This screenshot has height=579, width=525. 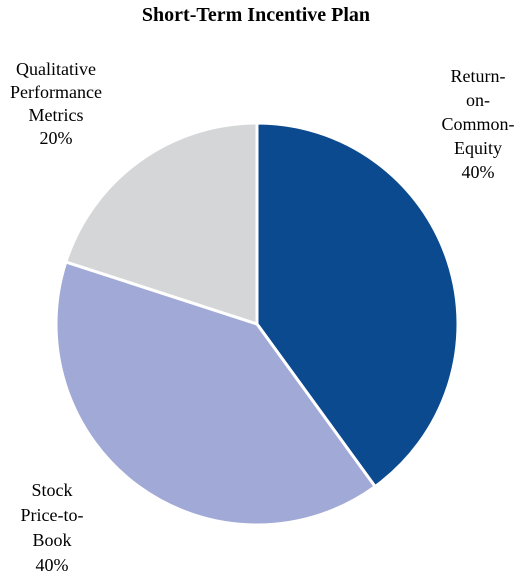 I want to click on slice-label-line: on-, so click(x=478, y=100).